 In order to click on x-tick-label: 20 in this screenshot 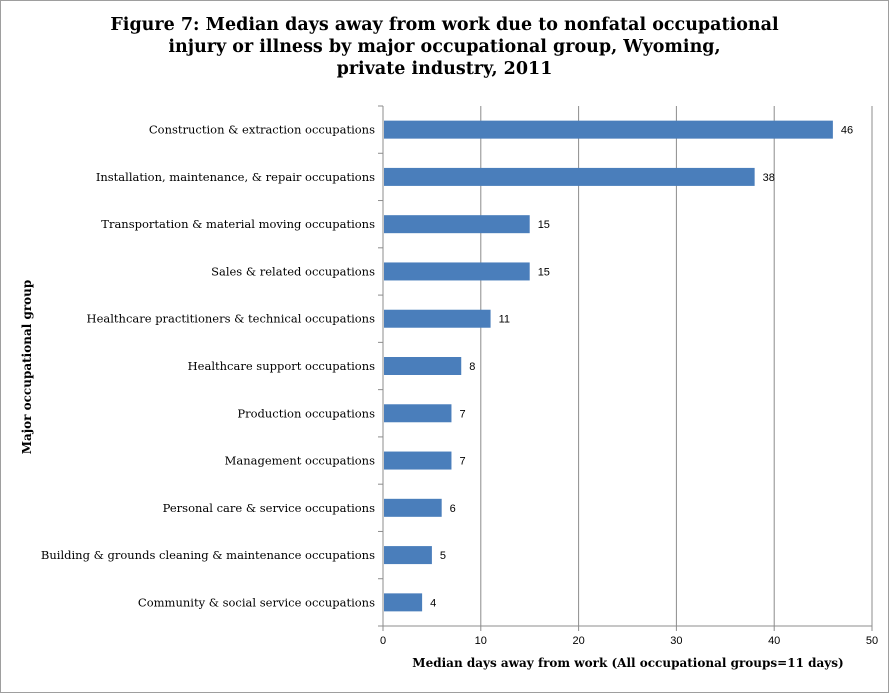, I will do `click(578, 641)`.